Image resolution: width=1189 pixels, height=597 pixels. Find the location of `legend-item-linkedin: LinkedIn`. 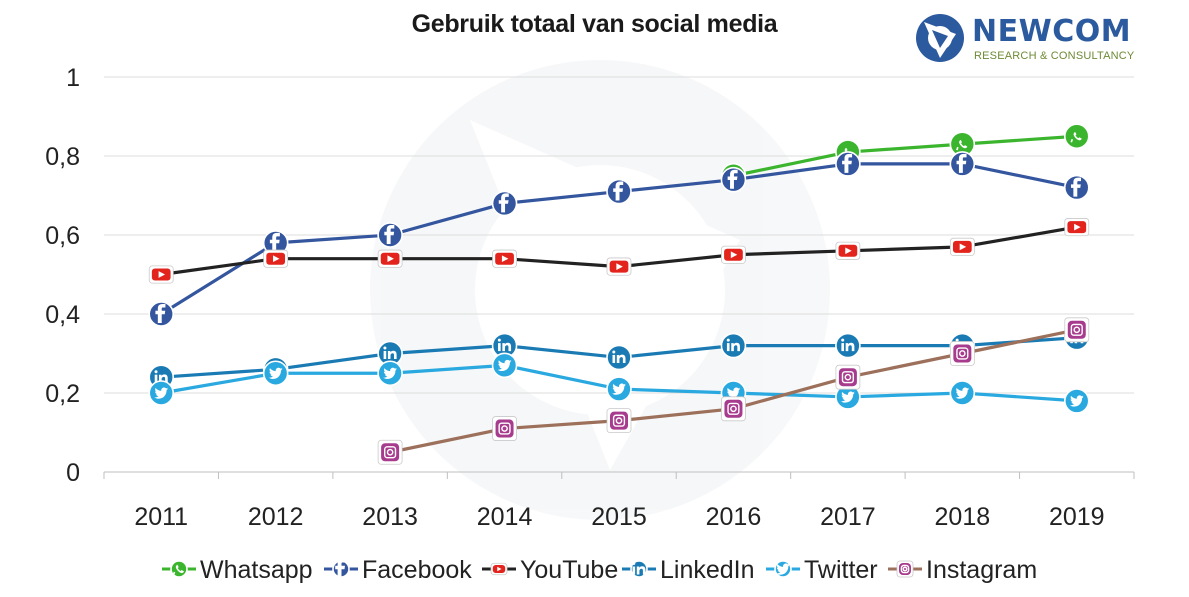

legend-item-linkedin: LinkedIn is located at coordinates (688, 570).